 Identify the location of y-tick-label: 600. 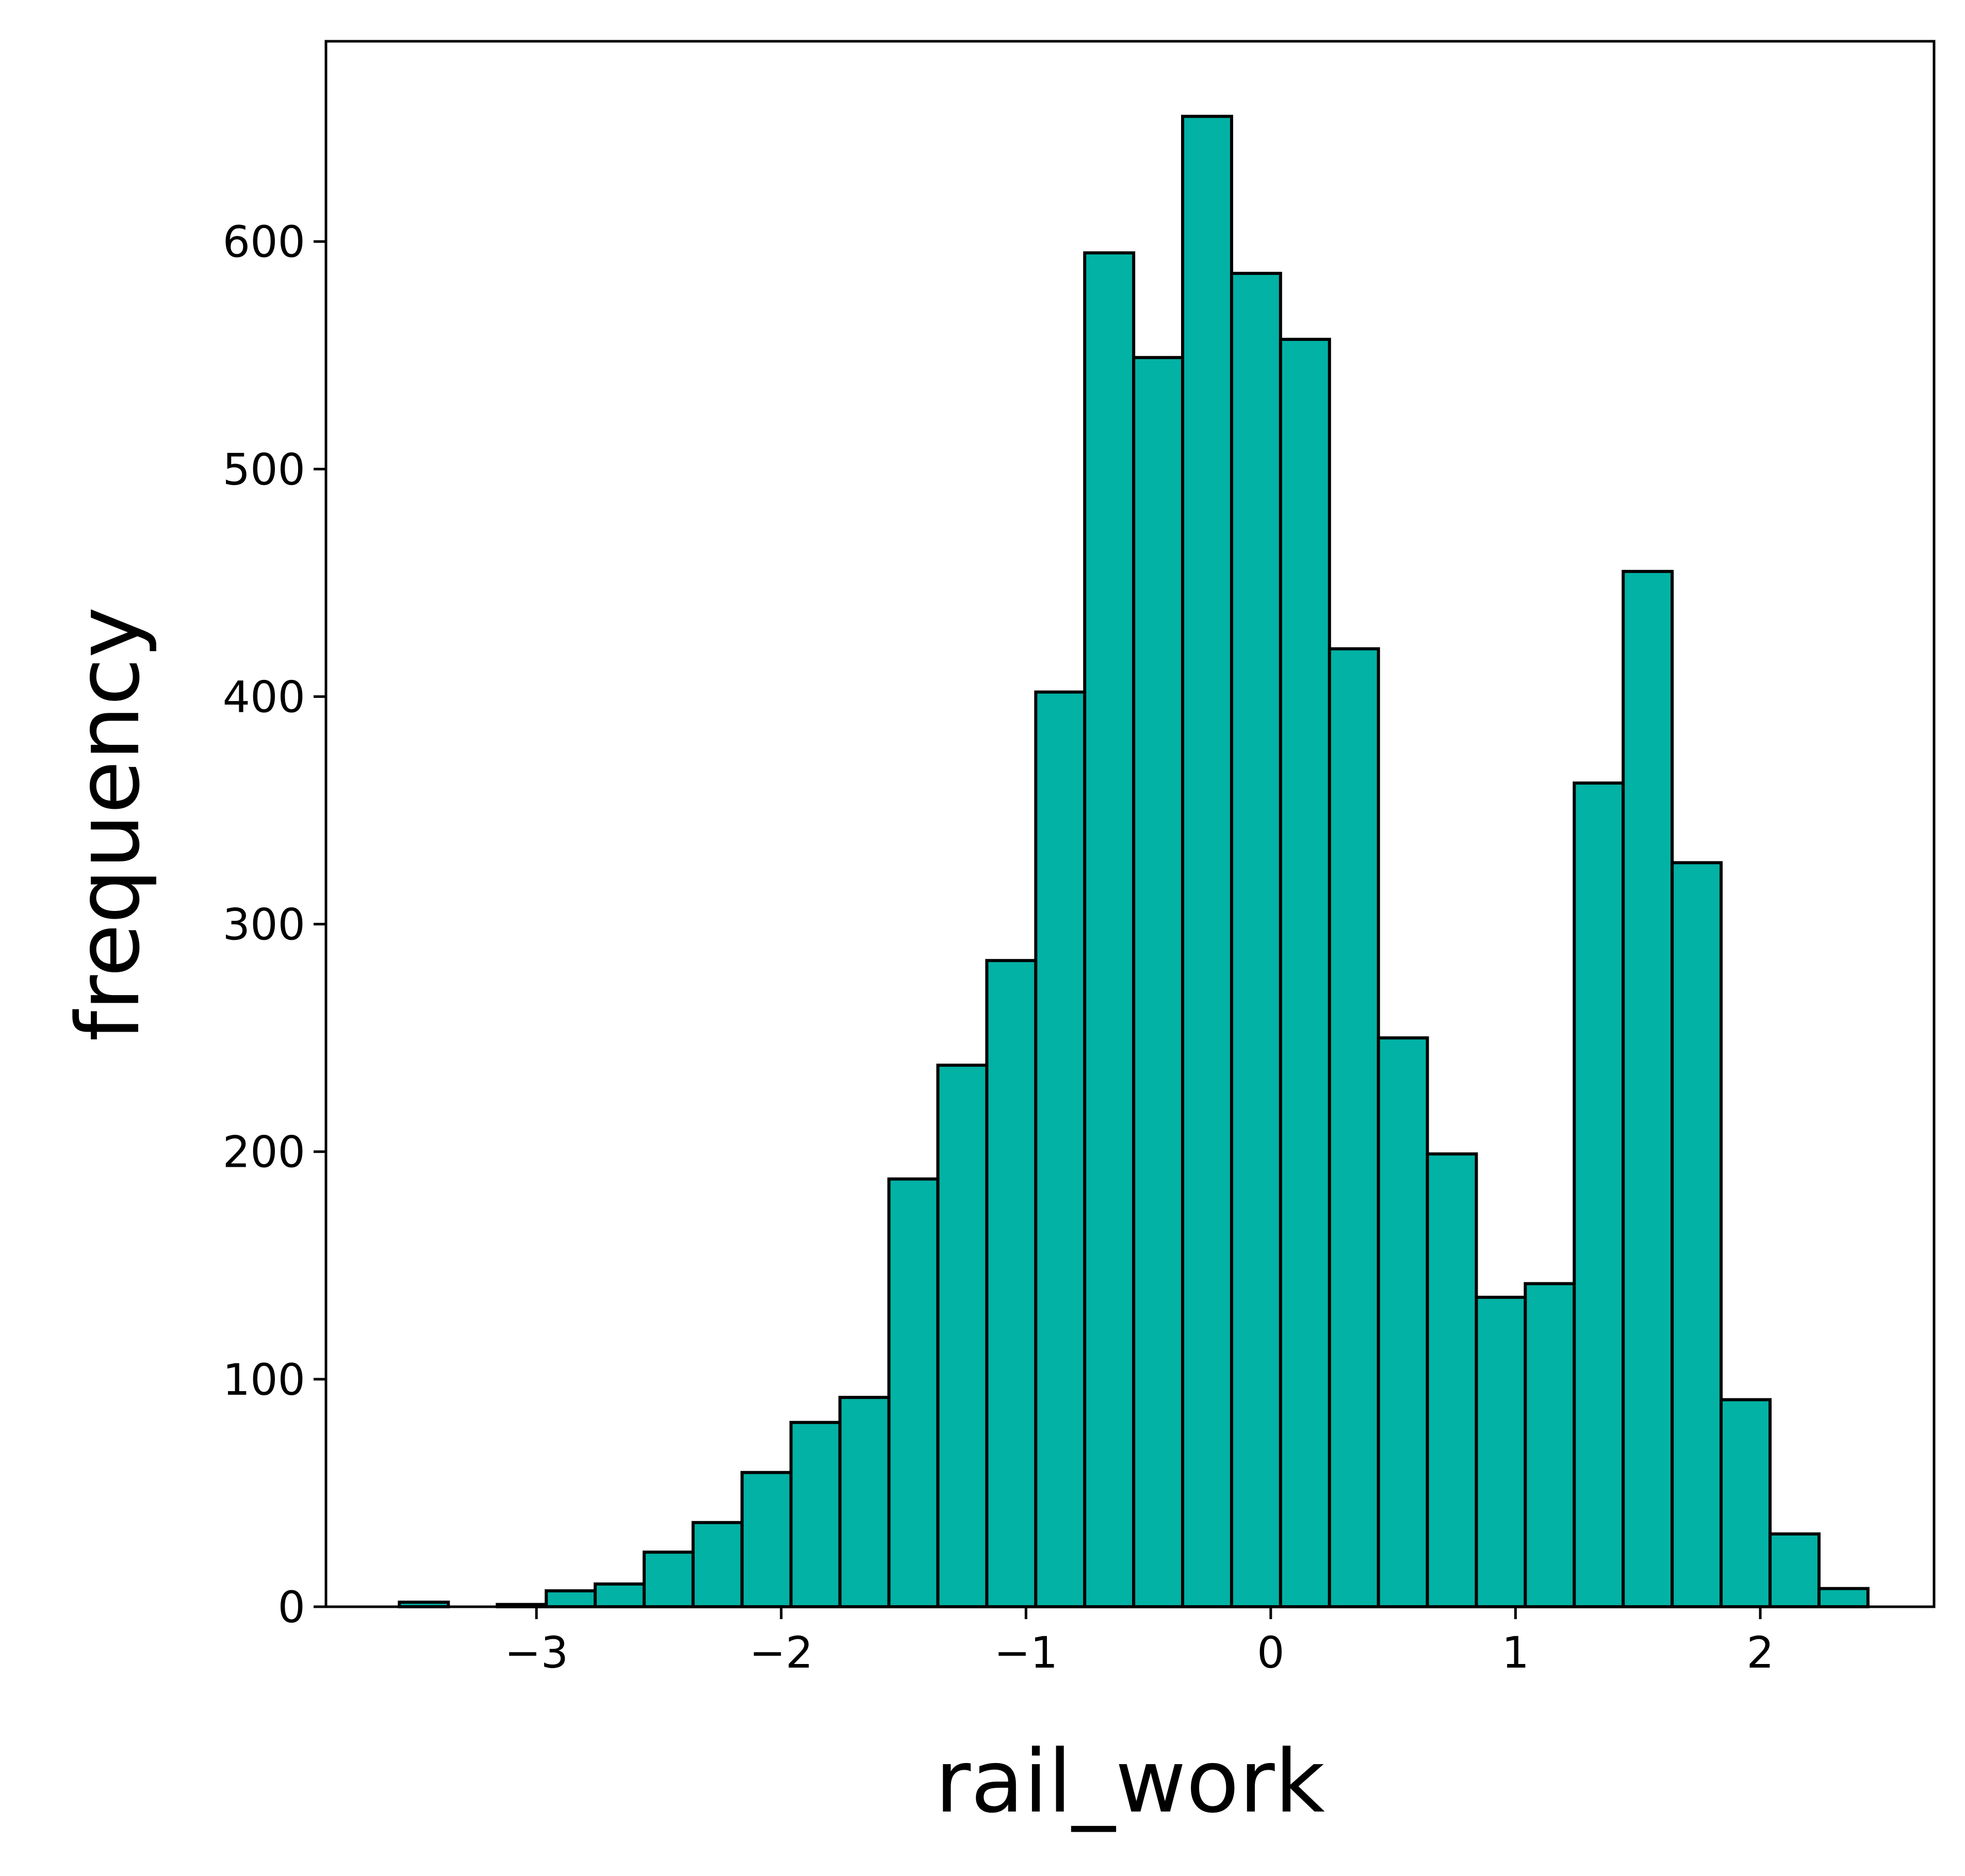
(264, 242).